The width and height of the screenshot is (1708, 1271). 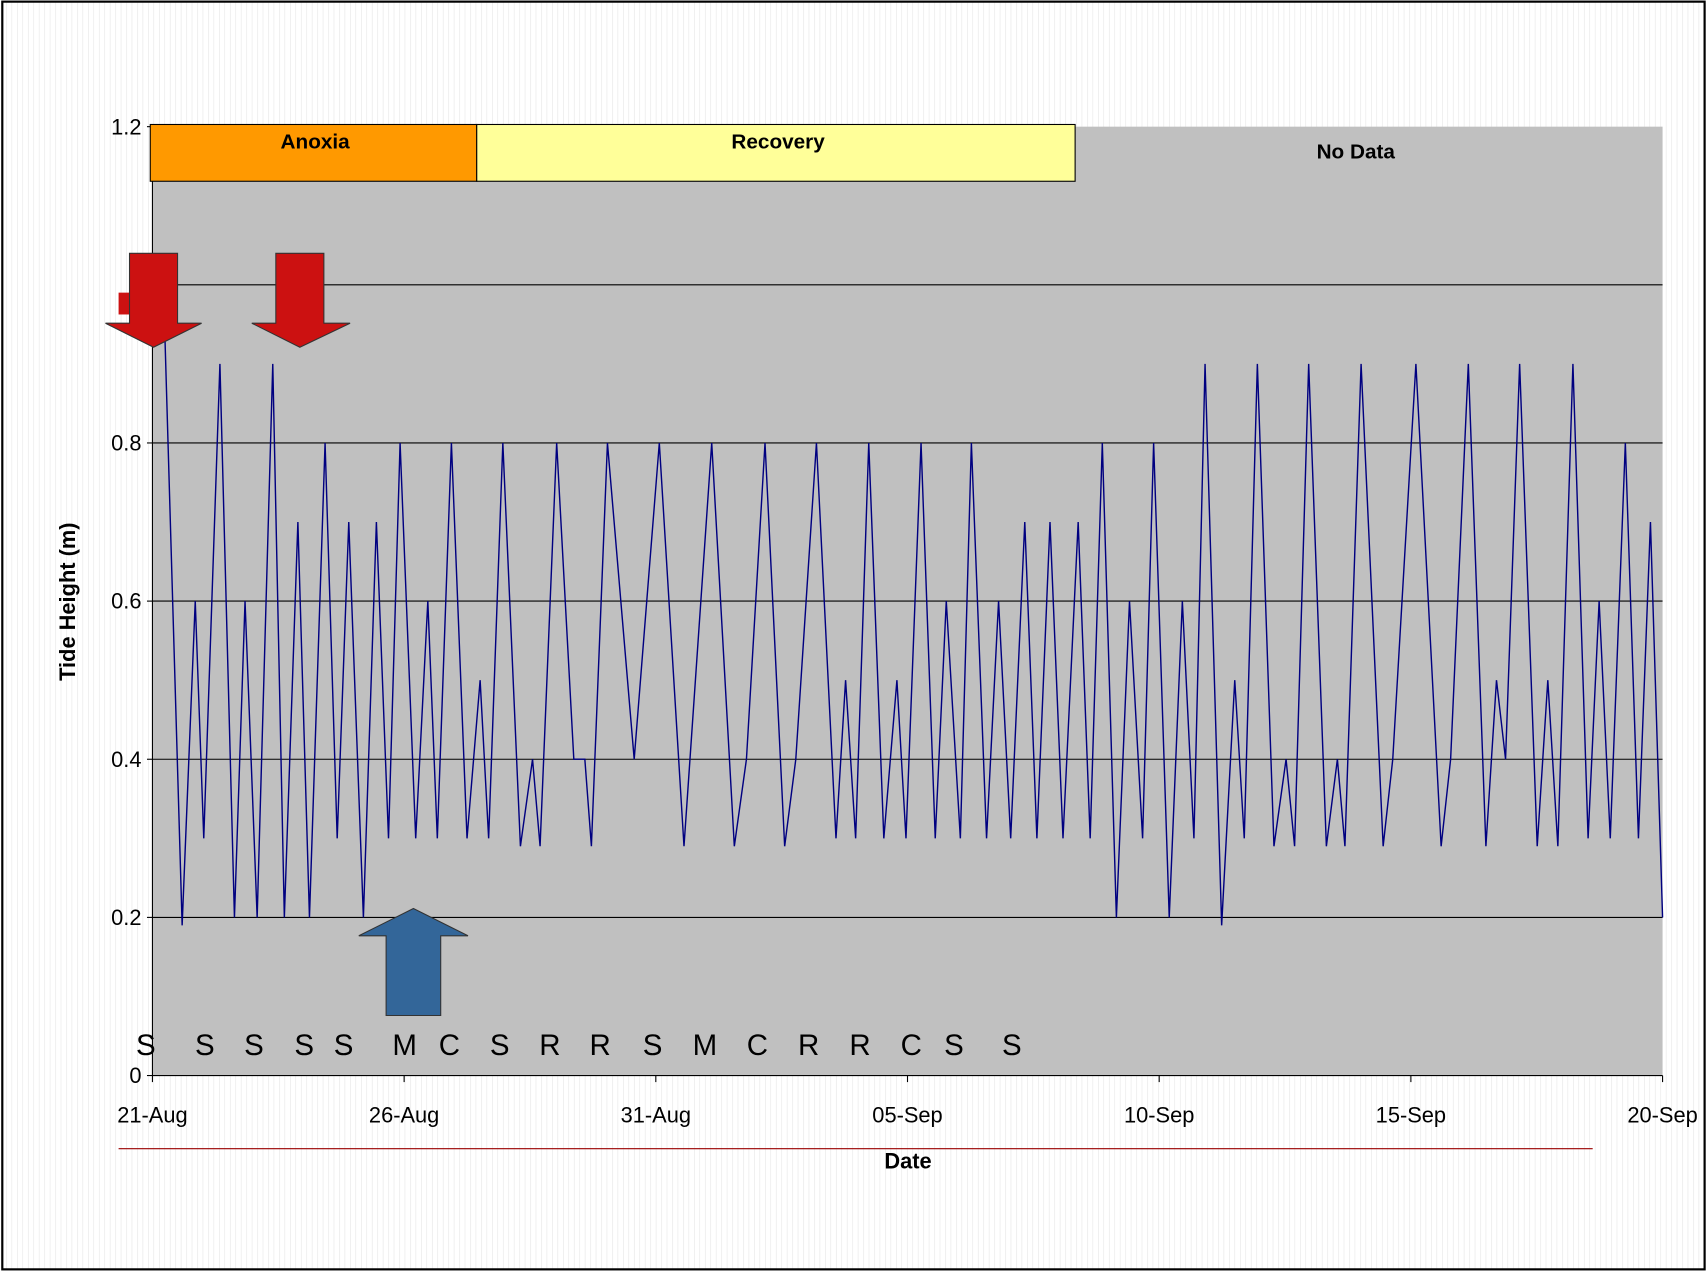 I want to click on phase-label: Anoxia, so click(x=316, y=142).